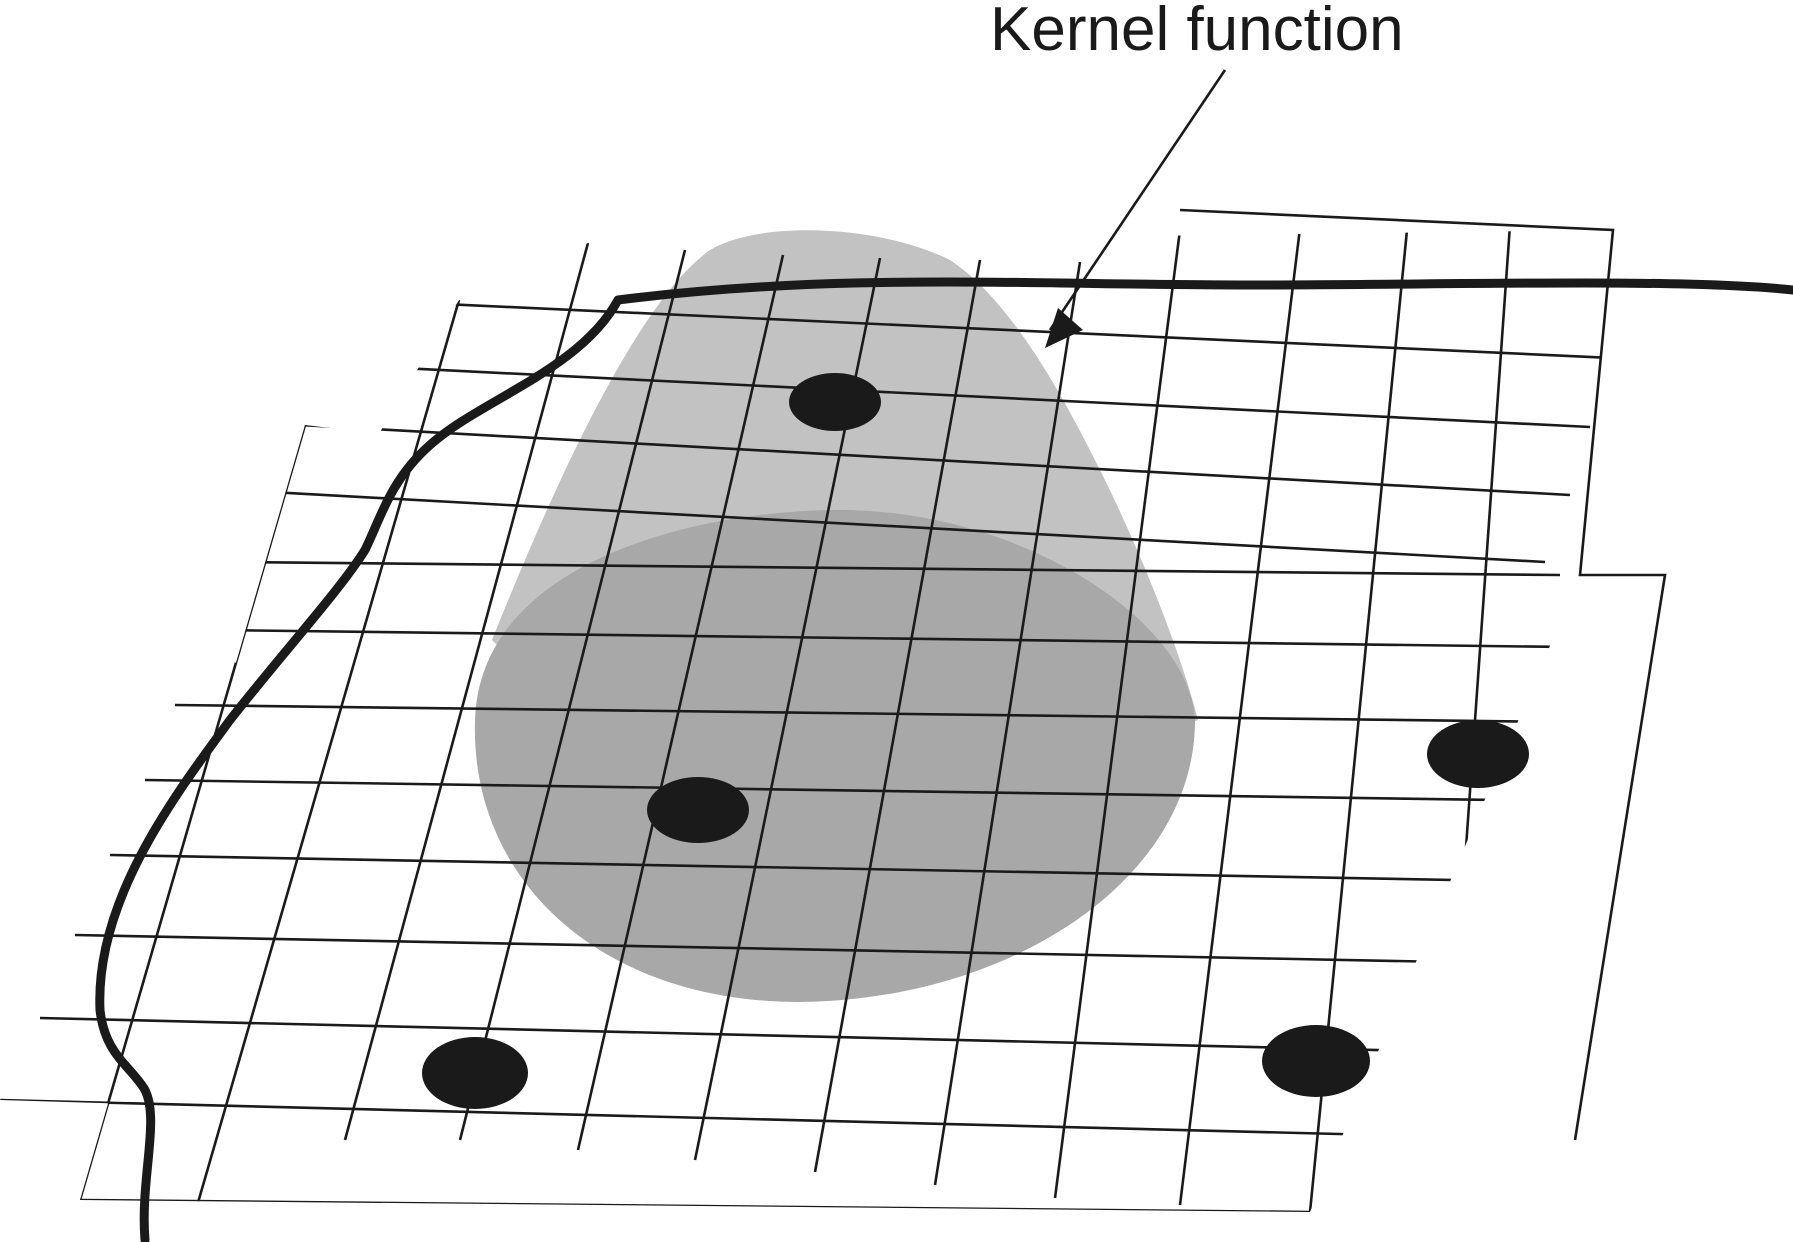 The height and width of the screenshot is (1242, 1793). What do you see at coordinates (1197, 32) in the screenshot?
I see `kernel-function-label: Kernel function` at bounding box center [1197, 32].